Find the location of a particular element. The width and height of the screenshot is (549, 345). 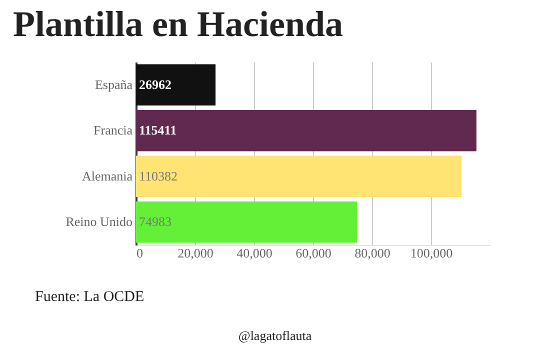

y-tick-label: Reino Unido is located at coordinates (99, 222).